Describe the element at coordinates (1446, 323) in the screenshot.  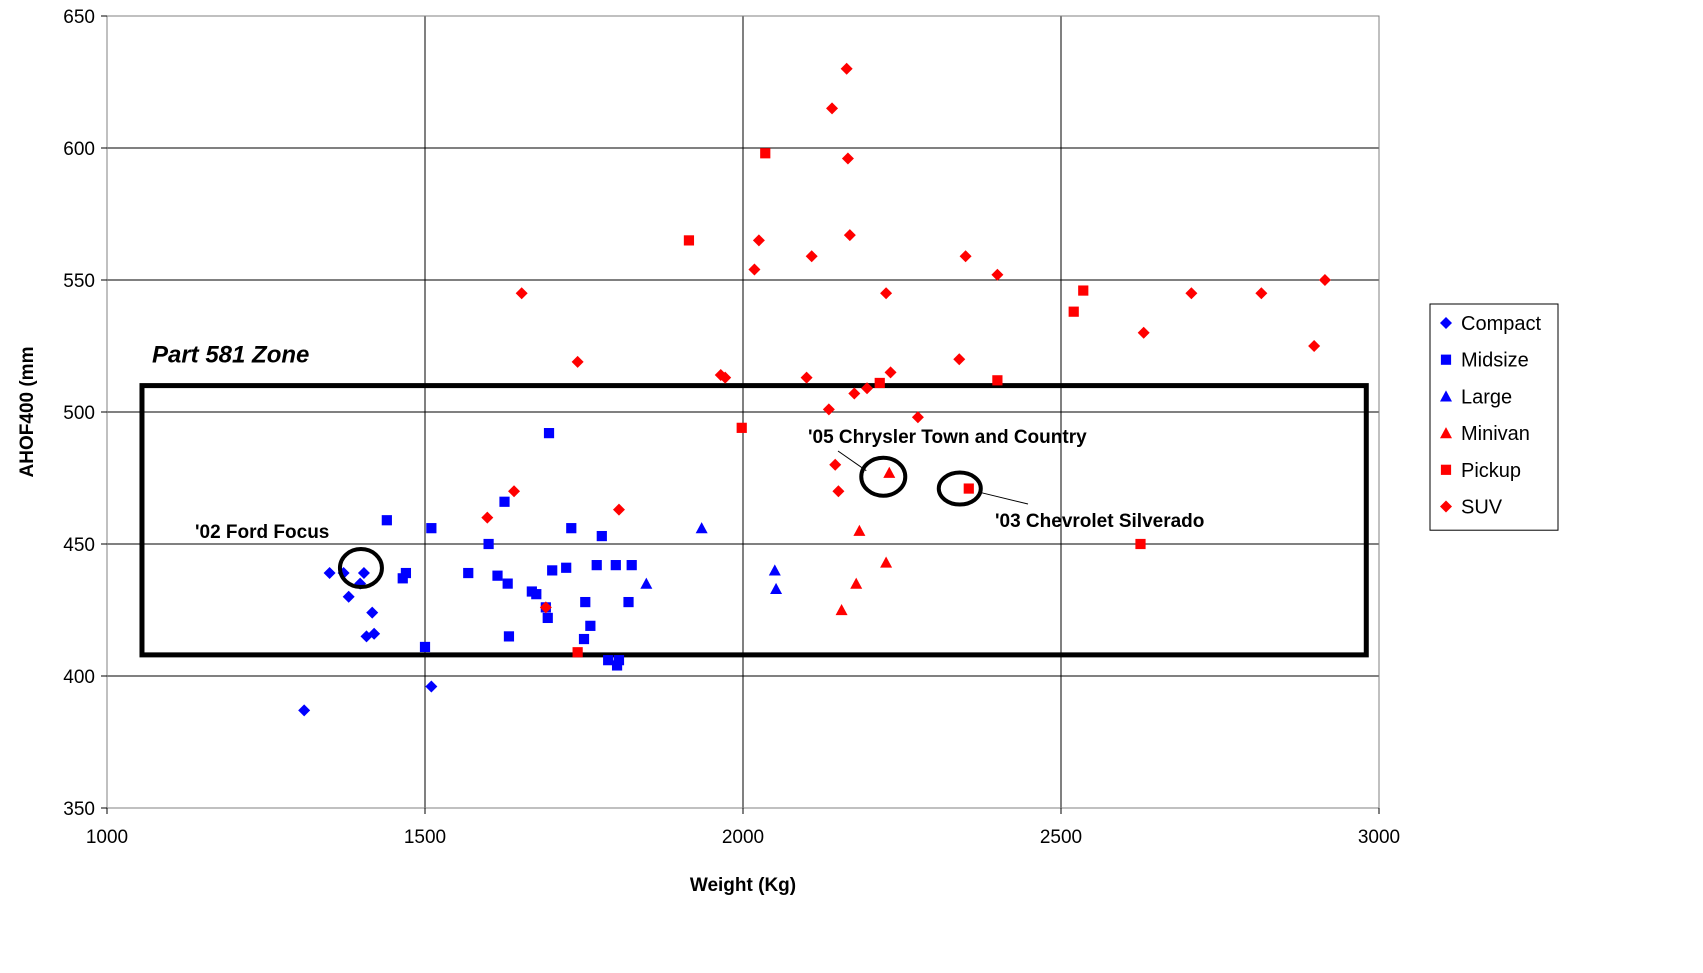
I see `legend-marker-compact` at that location.